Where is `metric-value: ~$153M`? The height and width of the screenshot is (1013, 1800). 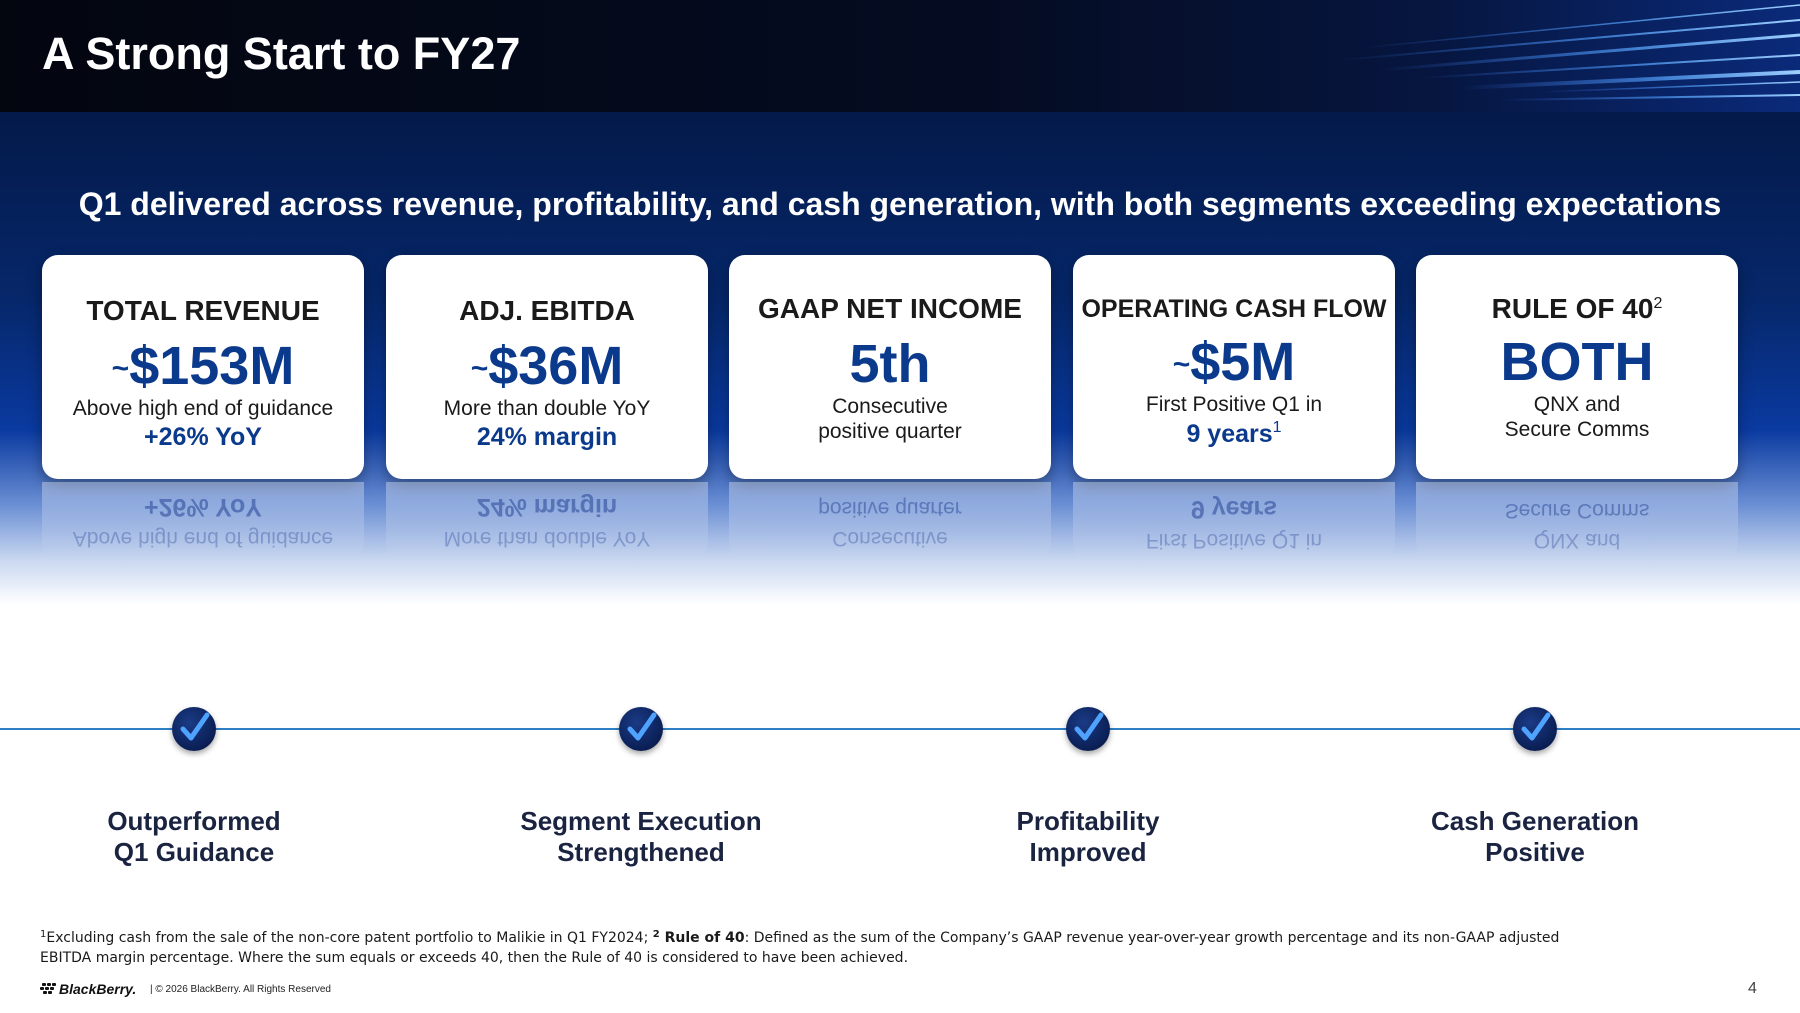 metric-value: ~$153M is located at coordinates (203, 366).